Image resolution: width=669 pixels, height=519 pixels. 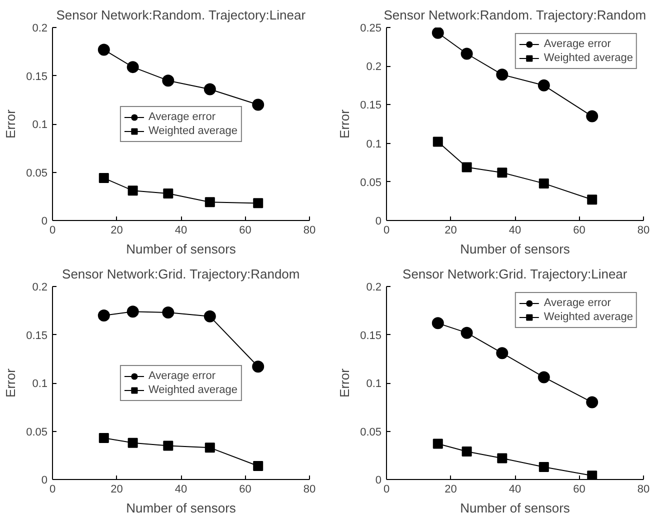 I want to click on chart-title: Sensor Network:Grid. Trajectory:Linear, so click(x=515, y=274).